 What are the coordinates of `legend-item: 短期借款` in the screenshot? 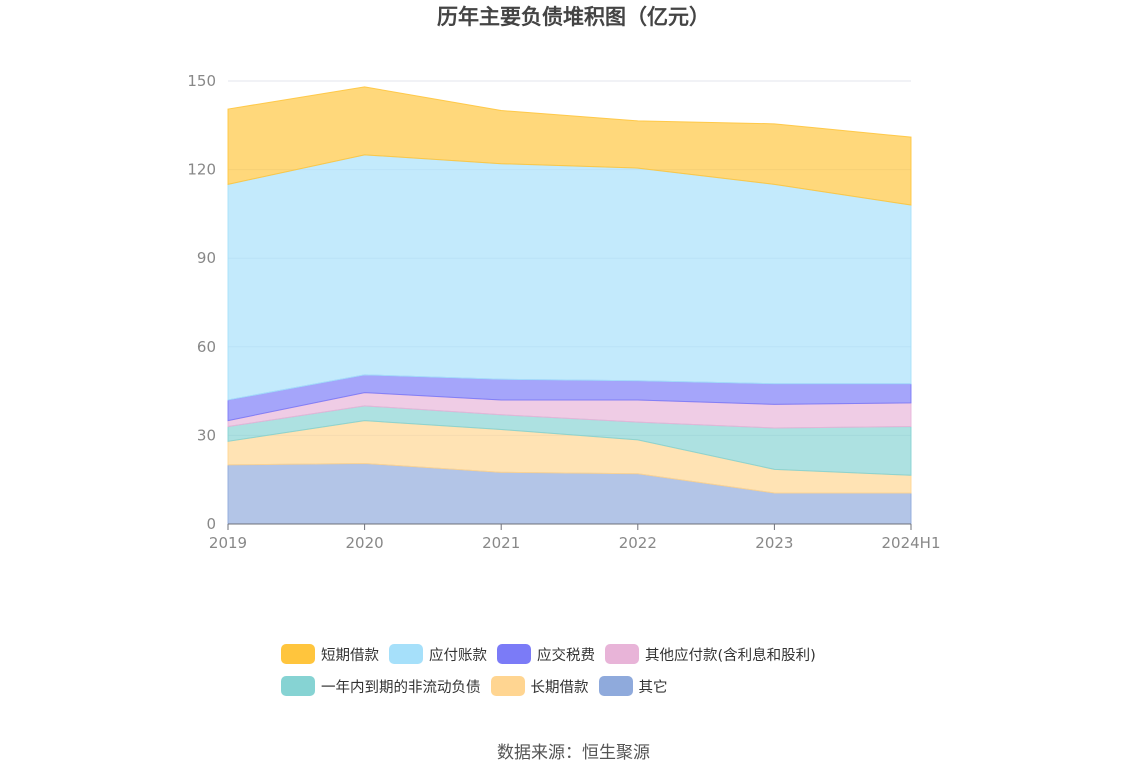 It's located at (330, 654).